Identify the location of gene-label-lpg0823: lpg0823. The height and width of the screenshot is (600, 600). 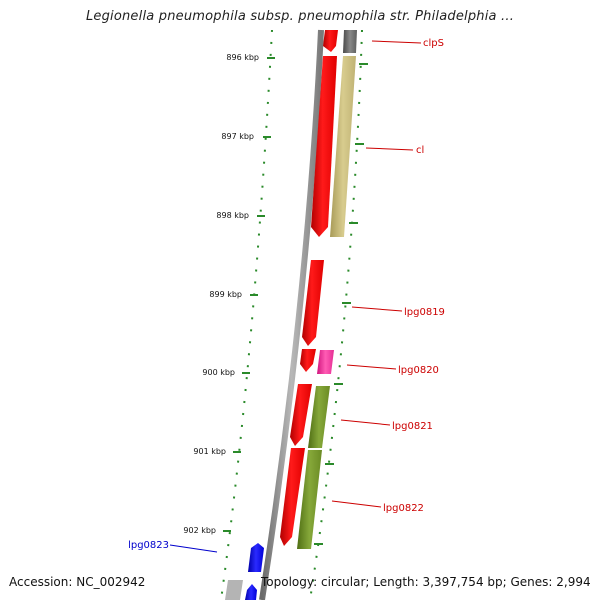
(148, 545).